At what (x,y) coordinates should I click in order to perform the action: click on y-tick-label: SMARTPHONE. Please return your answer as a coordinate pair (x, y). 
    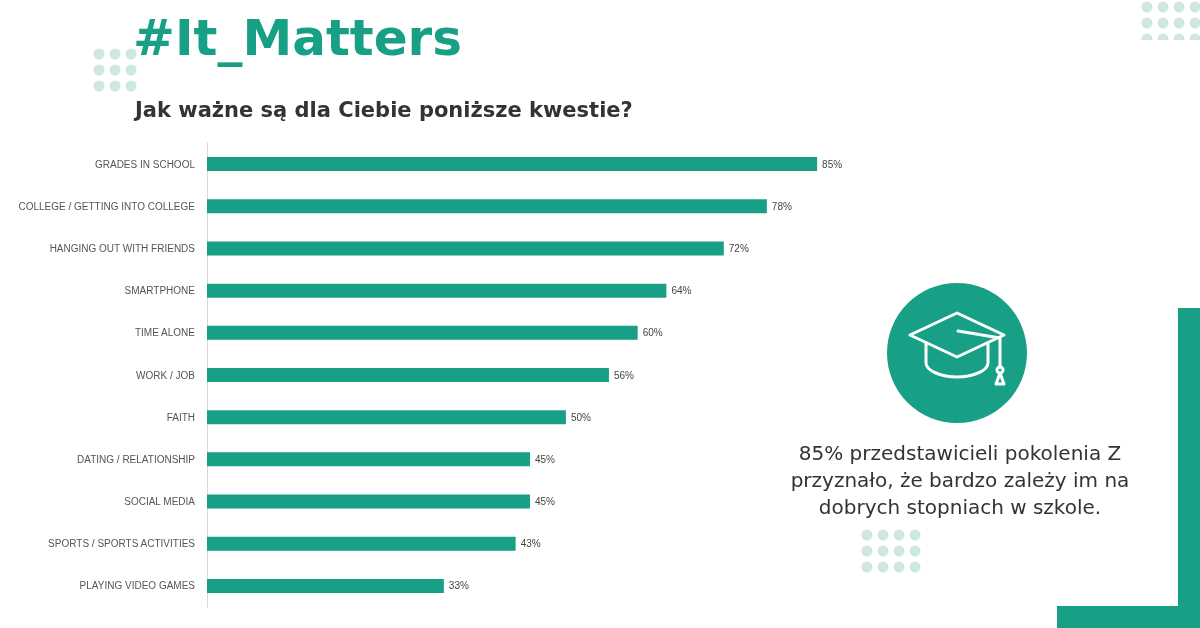
    Looking at the image, I should click on (160, 291).